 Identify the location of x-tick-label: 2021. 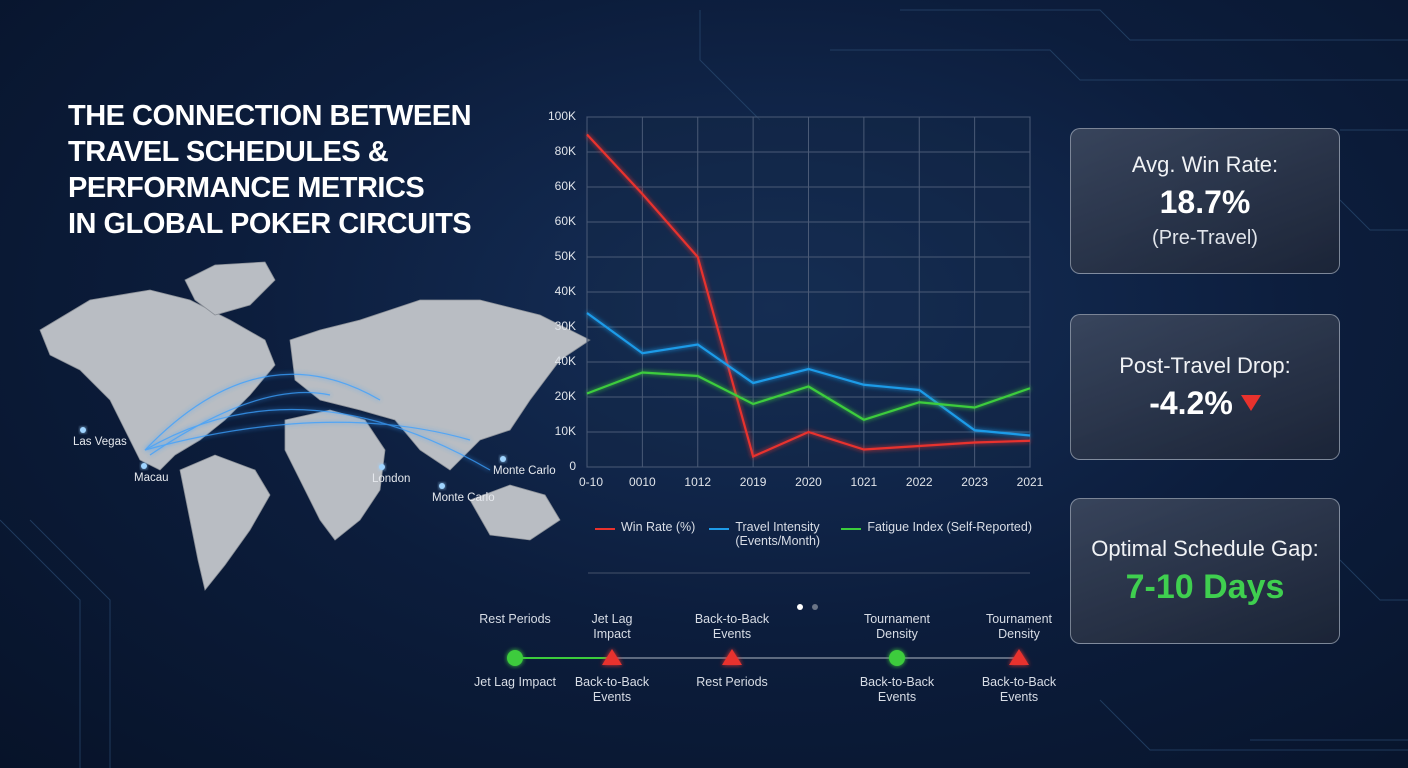
(1030, 482).